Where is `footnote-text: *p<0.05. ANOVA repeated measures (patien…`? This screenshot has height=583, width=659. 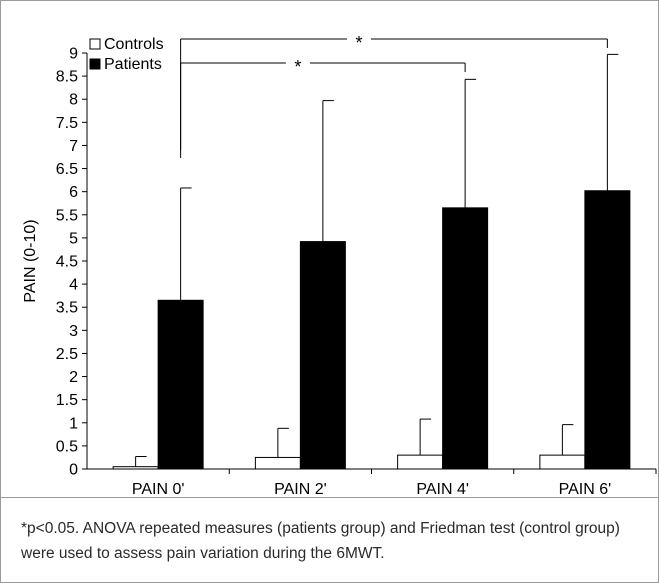 footnote-text: *p<0.05. ANOVA repeated measures (patien… is located at coordinates (320, 541).